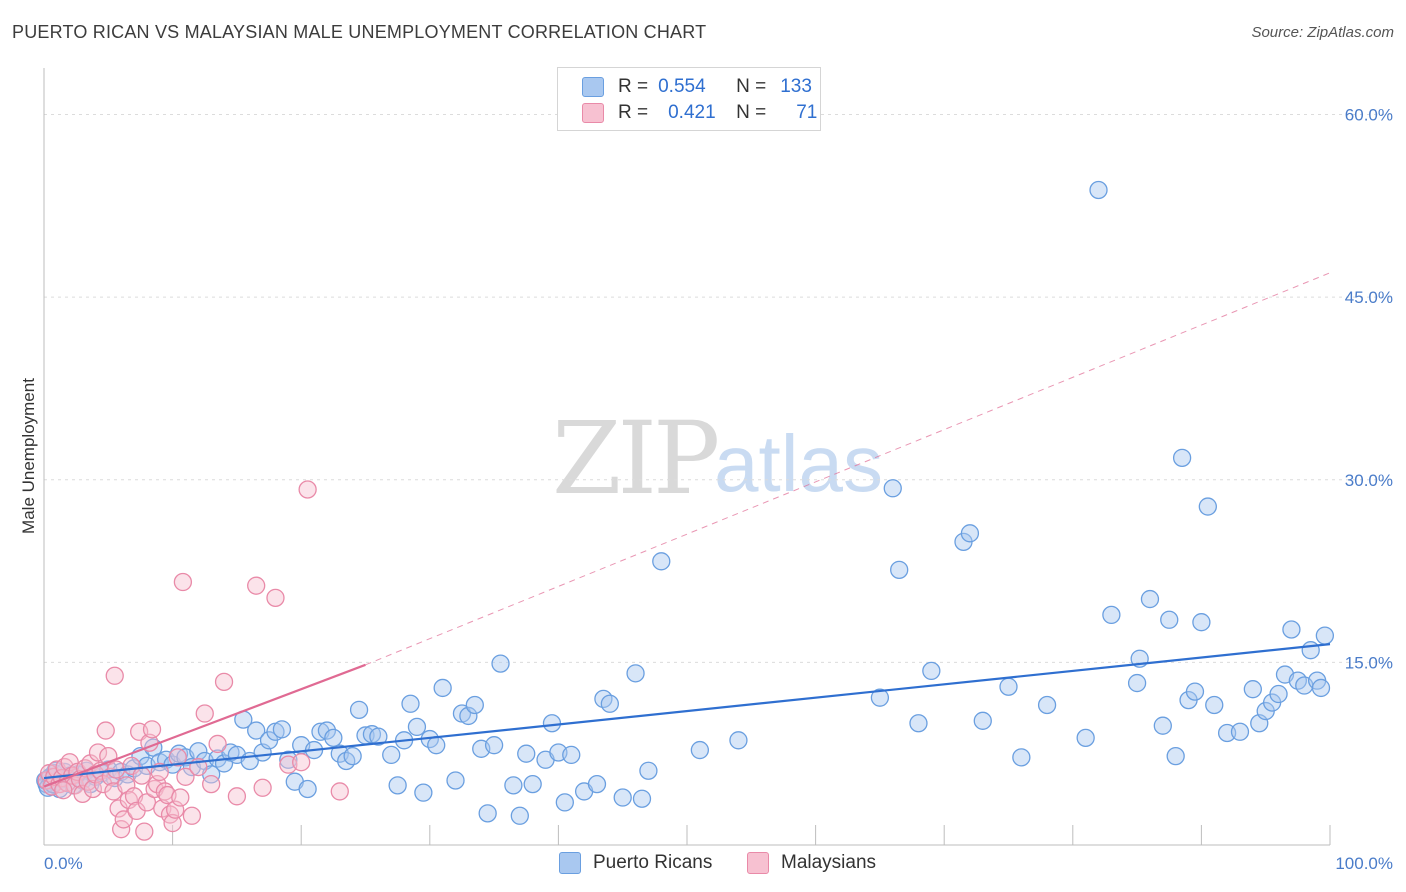 This screenshot has width=1406, height=892. I want to click on x-tick-label: 0.0%, so click(63, 863).